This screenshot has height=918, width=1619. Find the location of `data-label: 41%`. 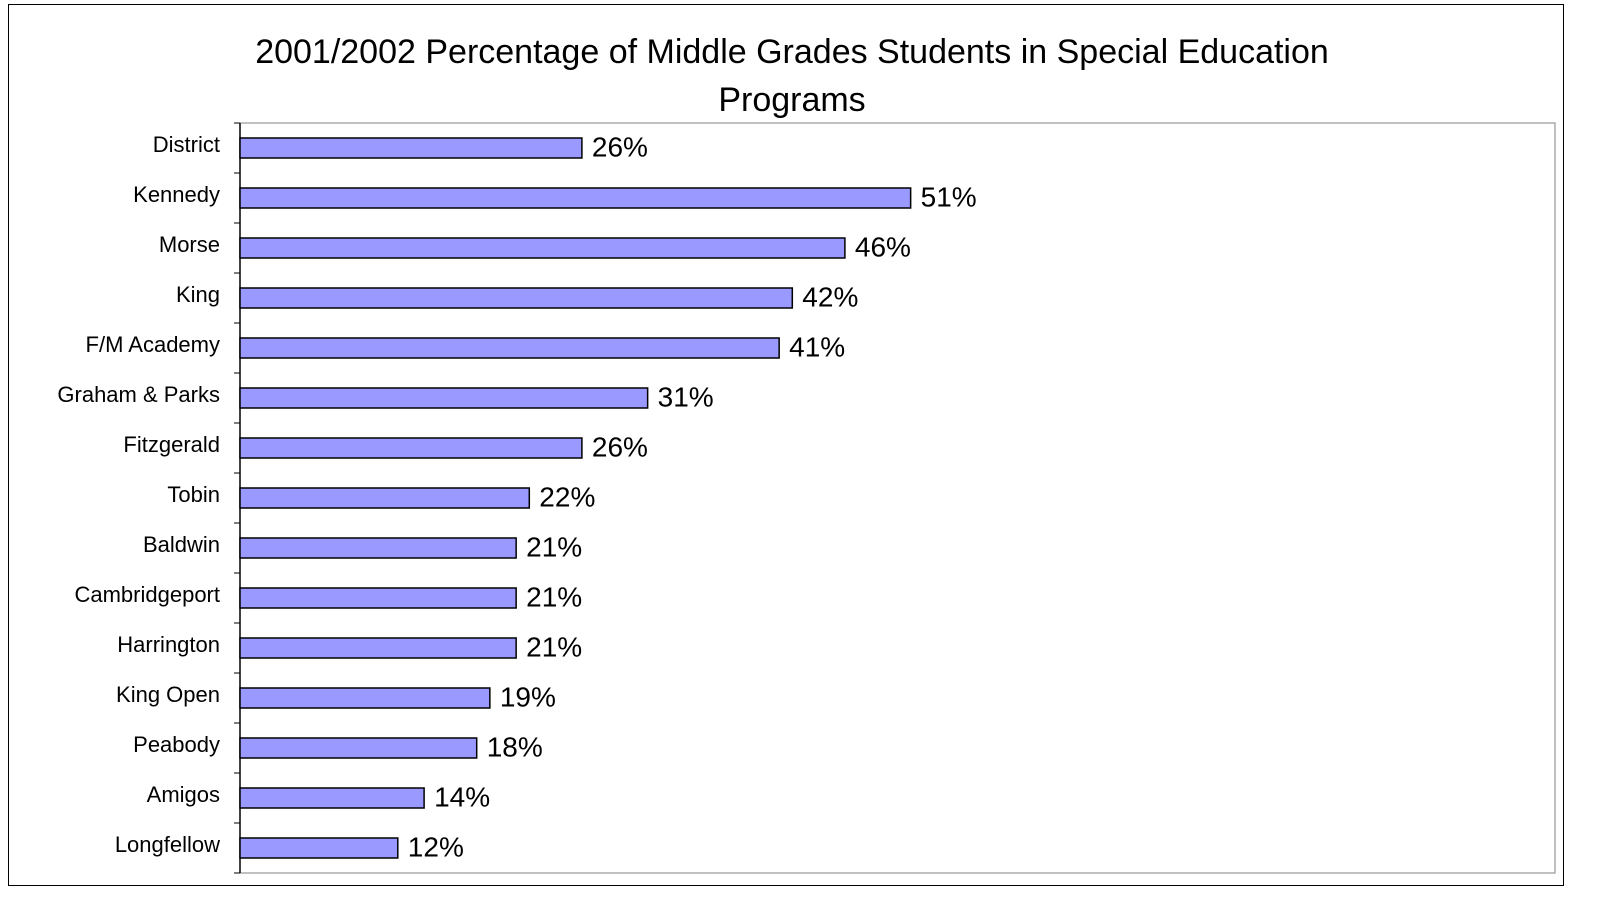

data-label: 41% is located at coordinates (817, 346).